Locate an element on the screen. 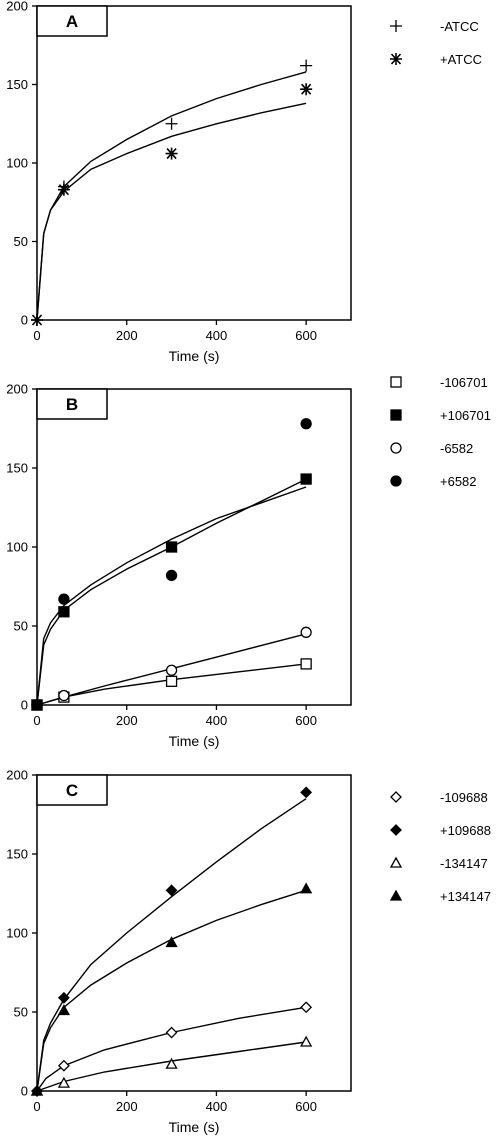  panel-label: B is located at coordinates (72, 404).